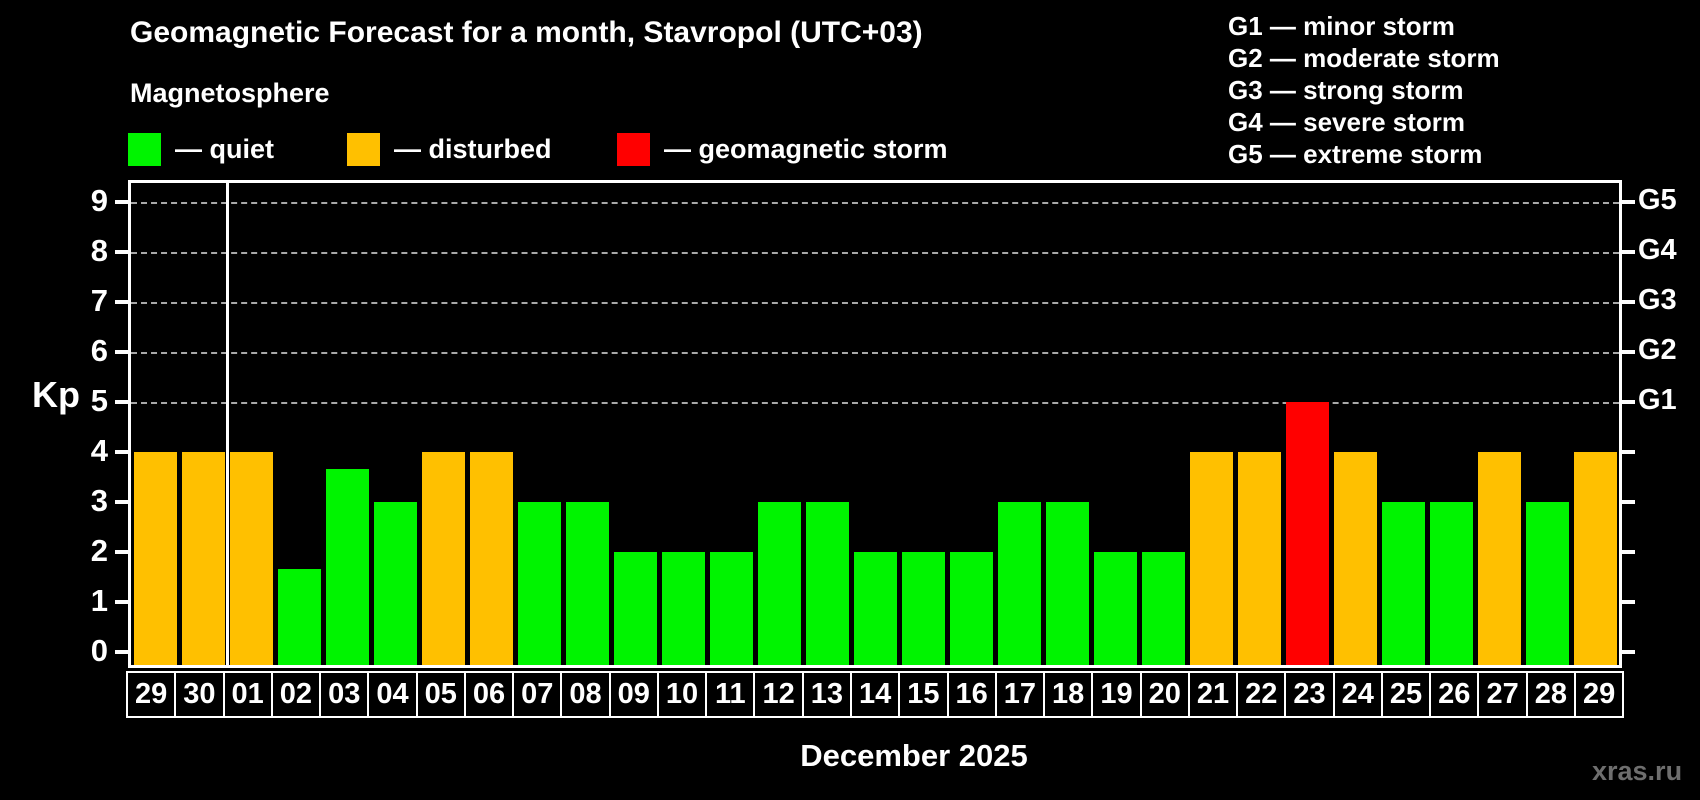  Describe the element at coordinates (99, 600) in the screenshot. I see `y-tick-label-1: 1` at that location.